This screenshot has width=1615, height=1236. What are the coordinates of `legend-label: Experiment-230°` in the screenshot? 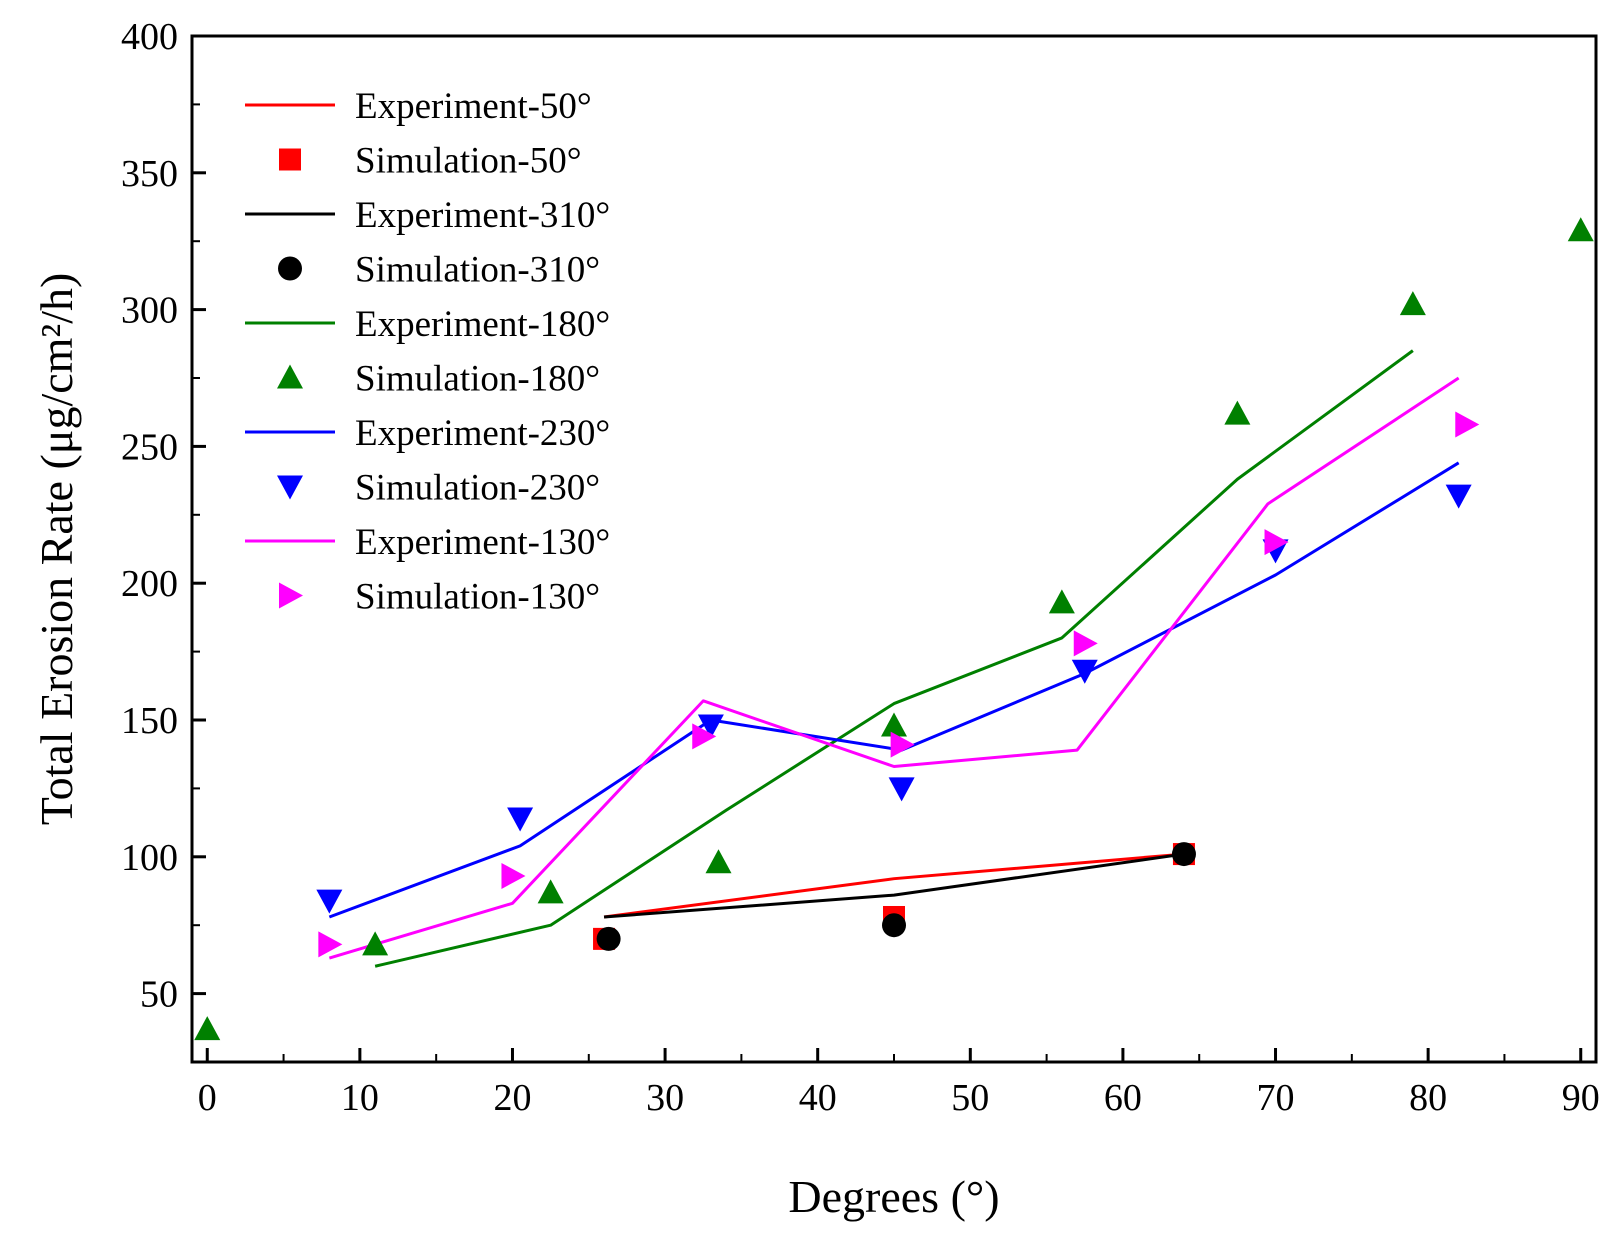 It's located at (482, 433).